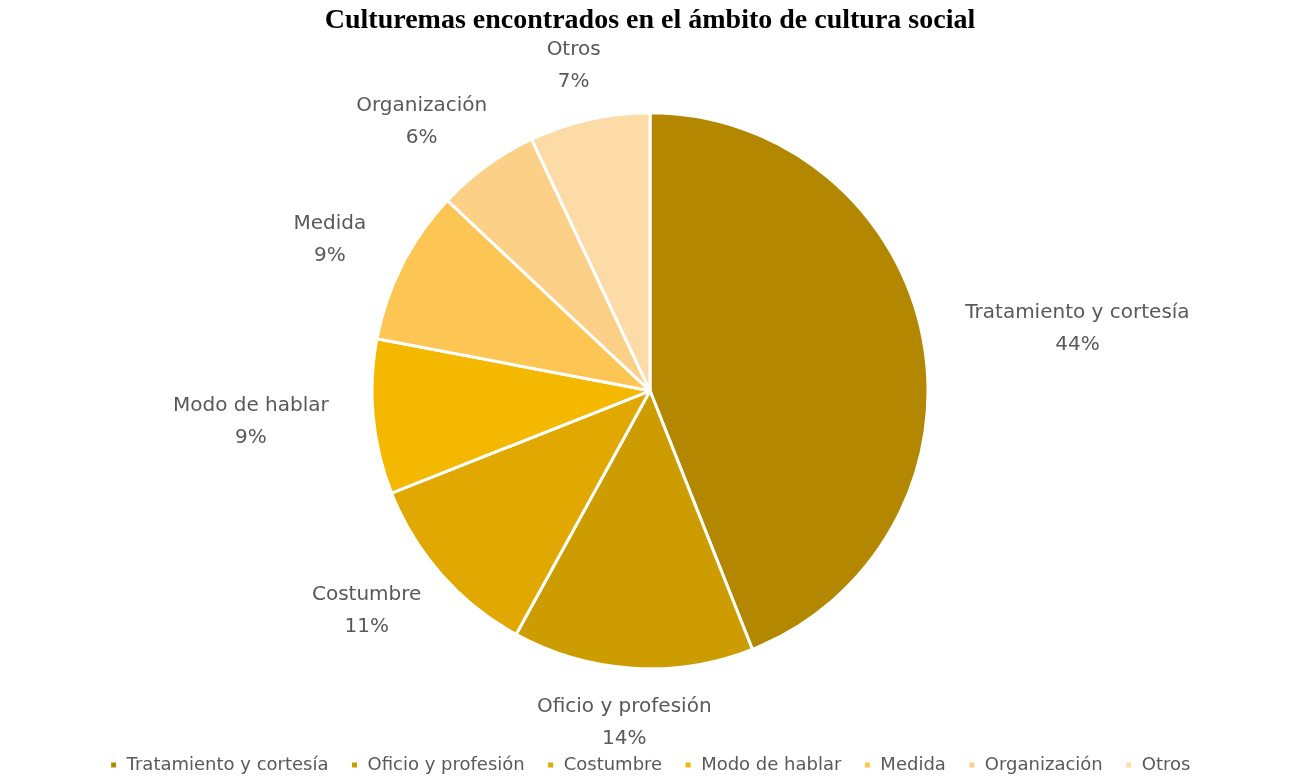  Describe the element at coordinates (1077, 342) in the screenshot. I see `data-label: 44%` at that location.